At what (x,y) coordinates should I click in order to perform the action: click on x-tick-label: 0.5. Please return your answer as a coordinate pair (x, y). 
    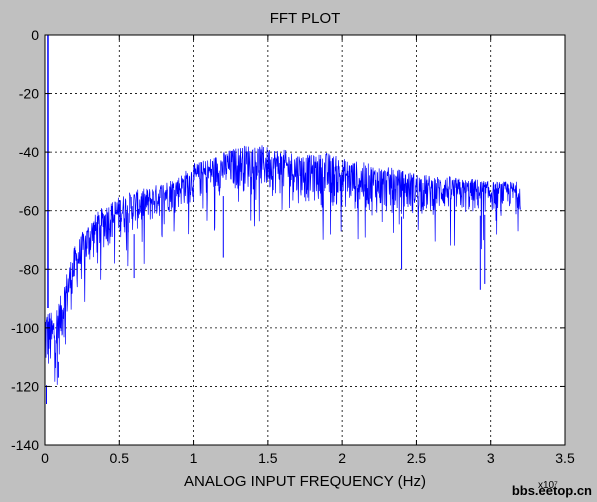
    Looking at the image, I should click on (120, 458).